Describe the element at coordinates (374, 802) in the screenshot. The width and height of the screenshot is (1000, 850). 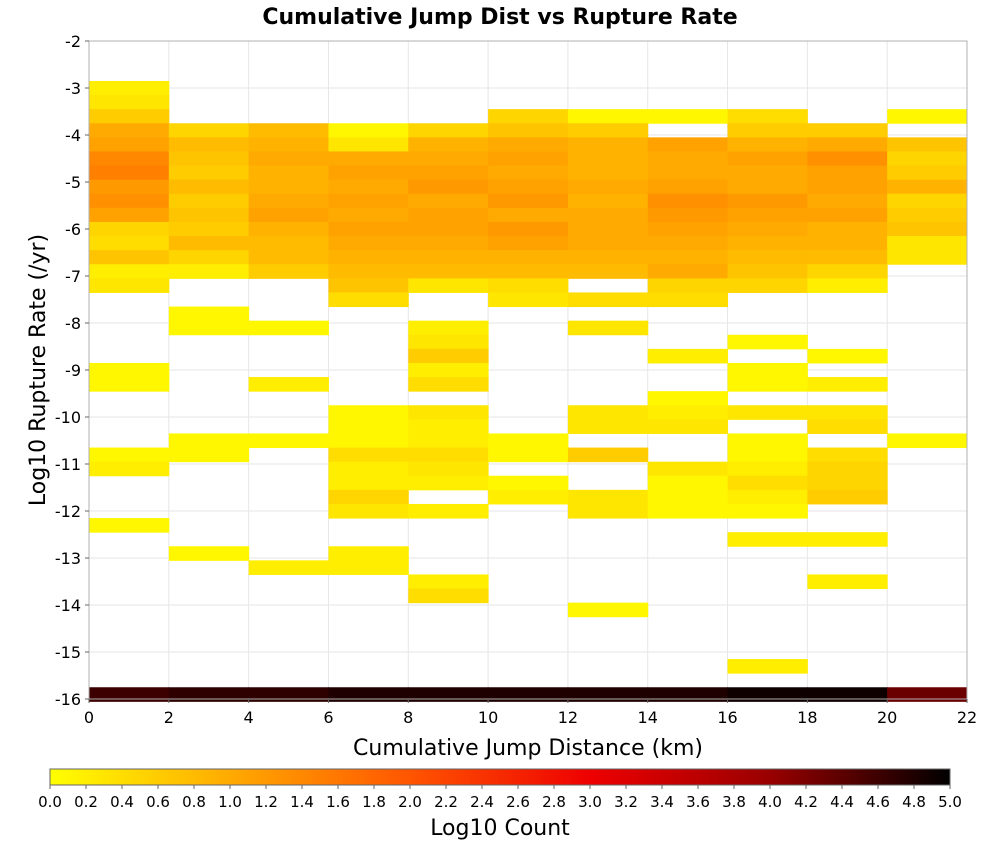
I see `colorbar-tick-label: 1.8` at that location.